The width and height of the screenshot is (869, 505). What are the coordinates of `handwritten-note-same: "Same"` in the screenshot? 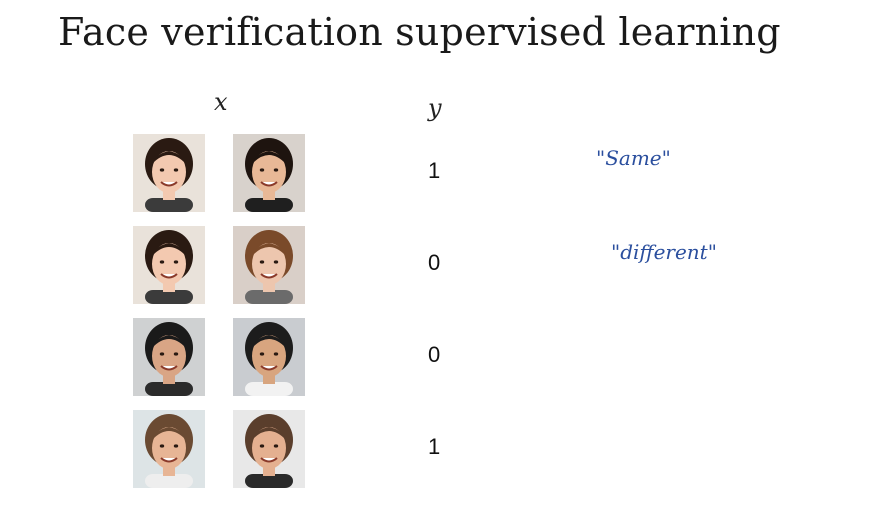 It's located at (633, 158).